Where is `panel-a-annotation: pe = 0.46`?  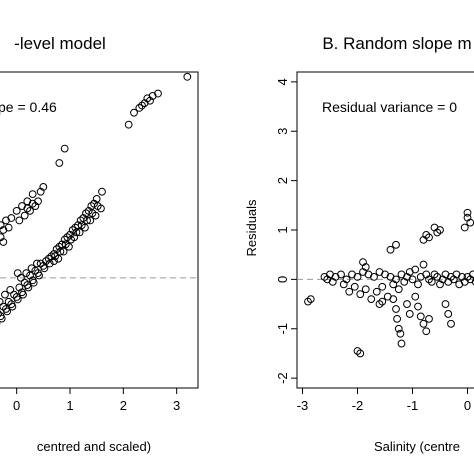 panel-a-annotation: pe = 0.46 is located at coordinates (28, 107).